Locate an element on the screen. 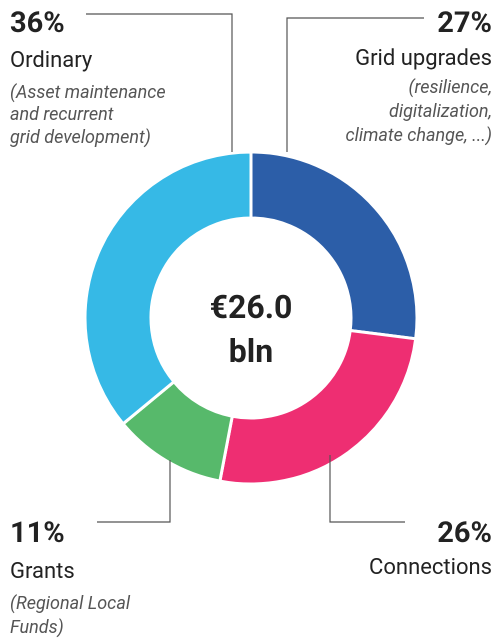 The height and width of the screenshot is (639, 501). value-label: 27% is located at coordinates (464, 23).